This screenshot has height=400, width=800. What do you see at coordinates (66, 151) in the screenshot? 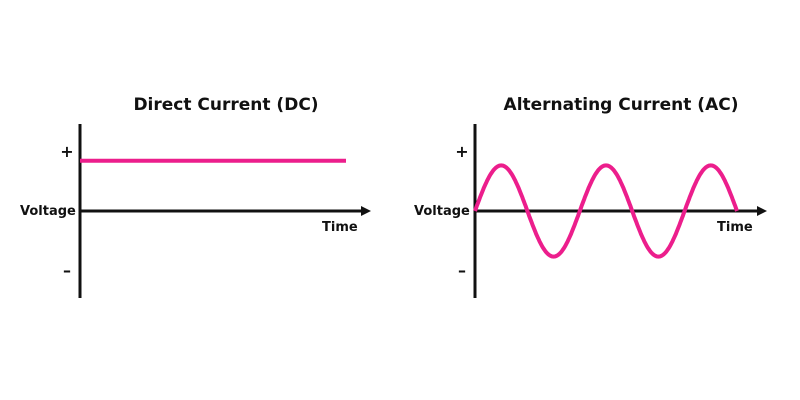
I see `dc-plus-label: +` at bounding box center [66, 151].